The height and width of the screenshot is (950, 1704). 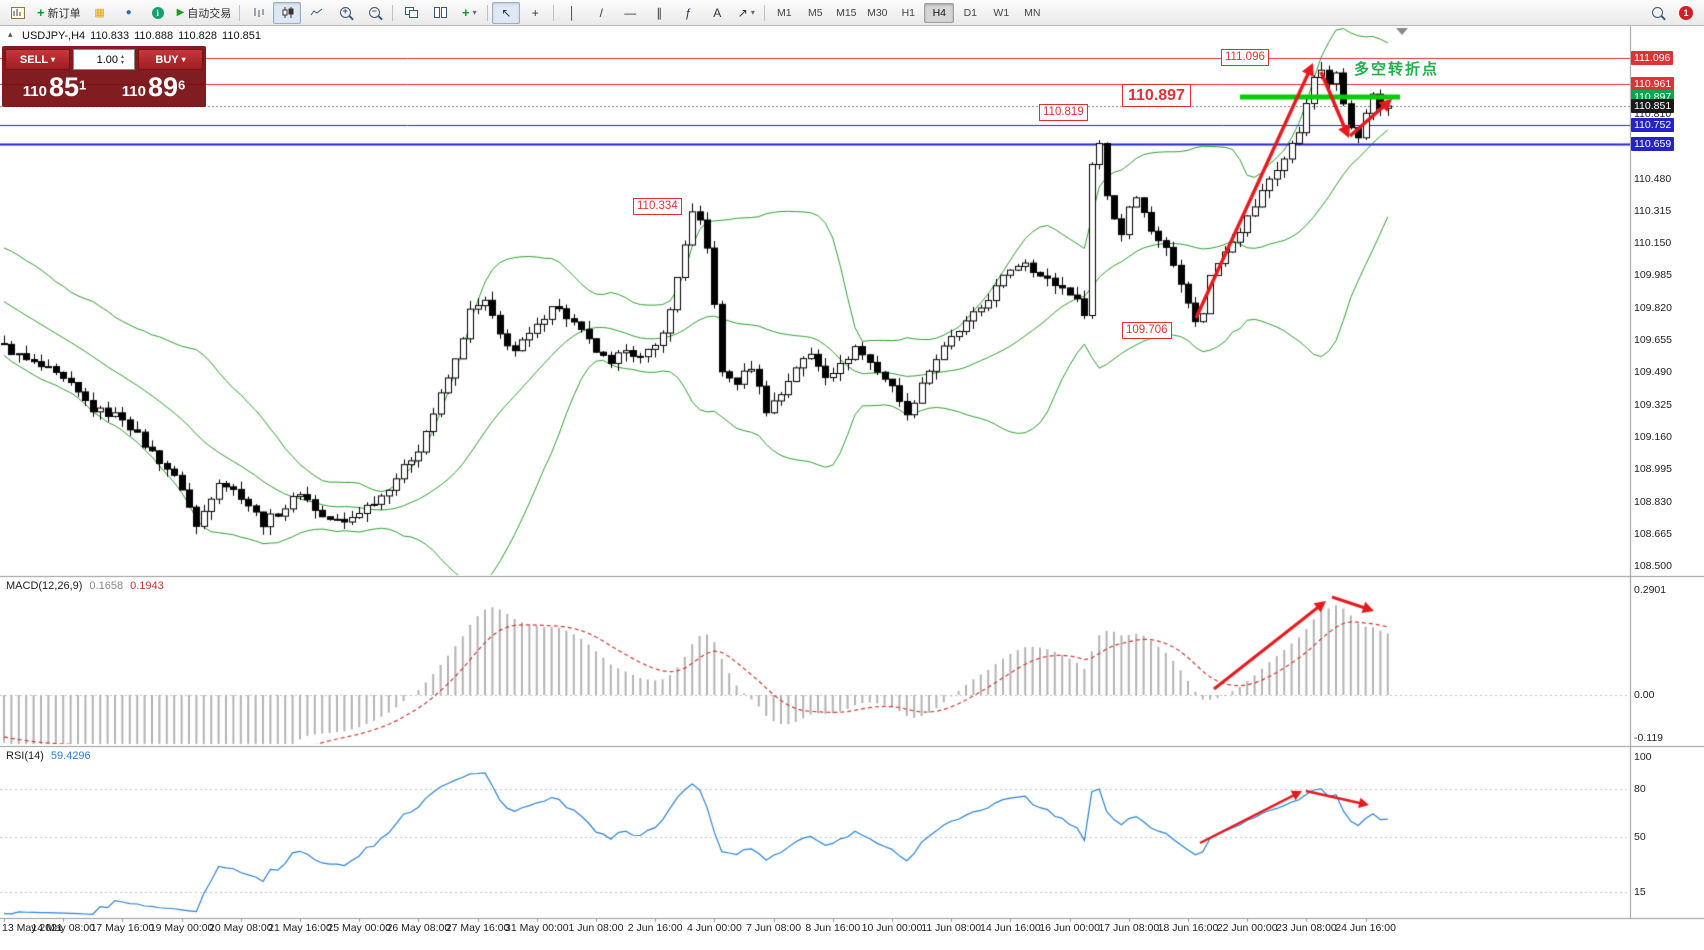 I want to click on new-order-label: 新订单, so click(x=64, y=13).